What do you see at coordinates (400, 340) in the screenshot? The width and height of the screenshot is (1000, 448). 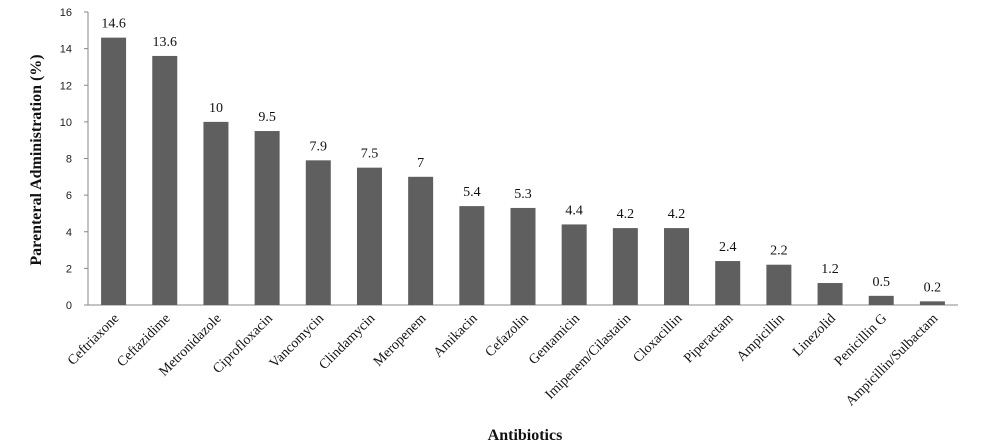 I see `category-label-6: Meropenem` at bounding box center [400, 340].